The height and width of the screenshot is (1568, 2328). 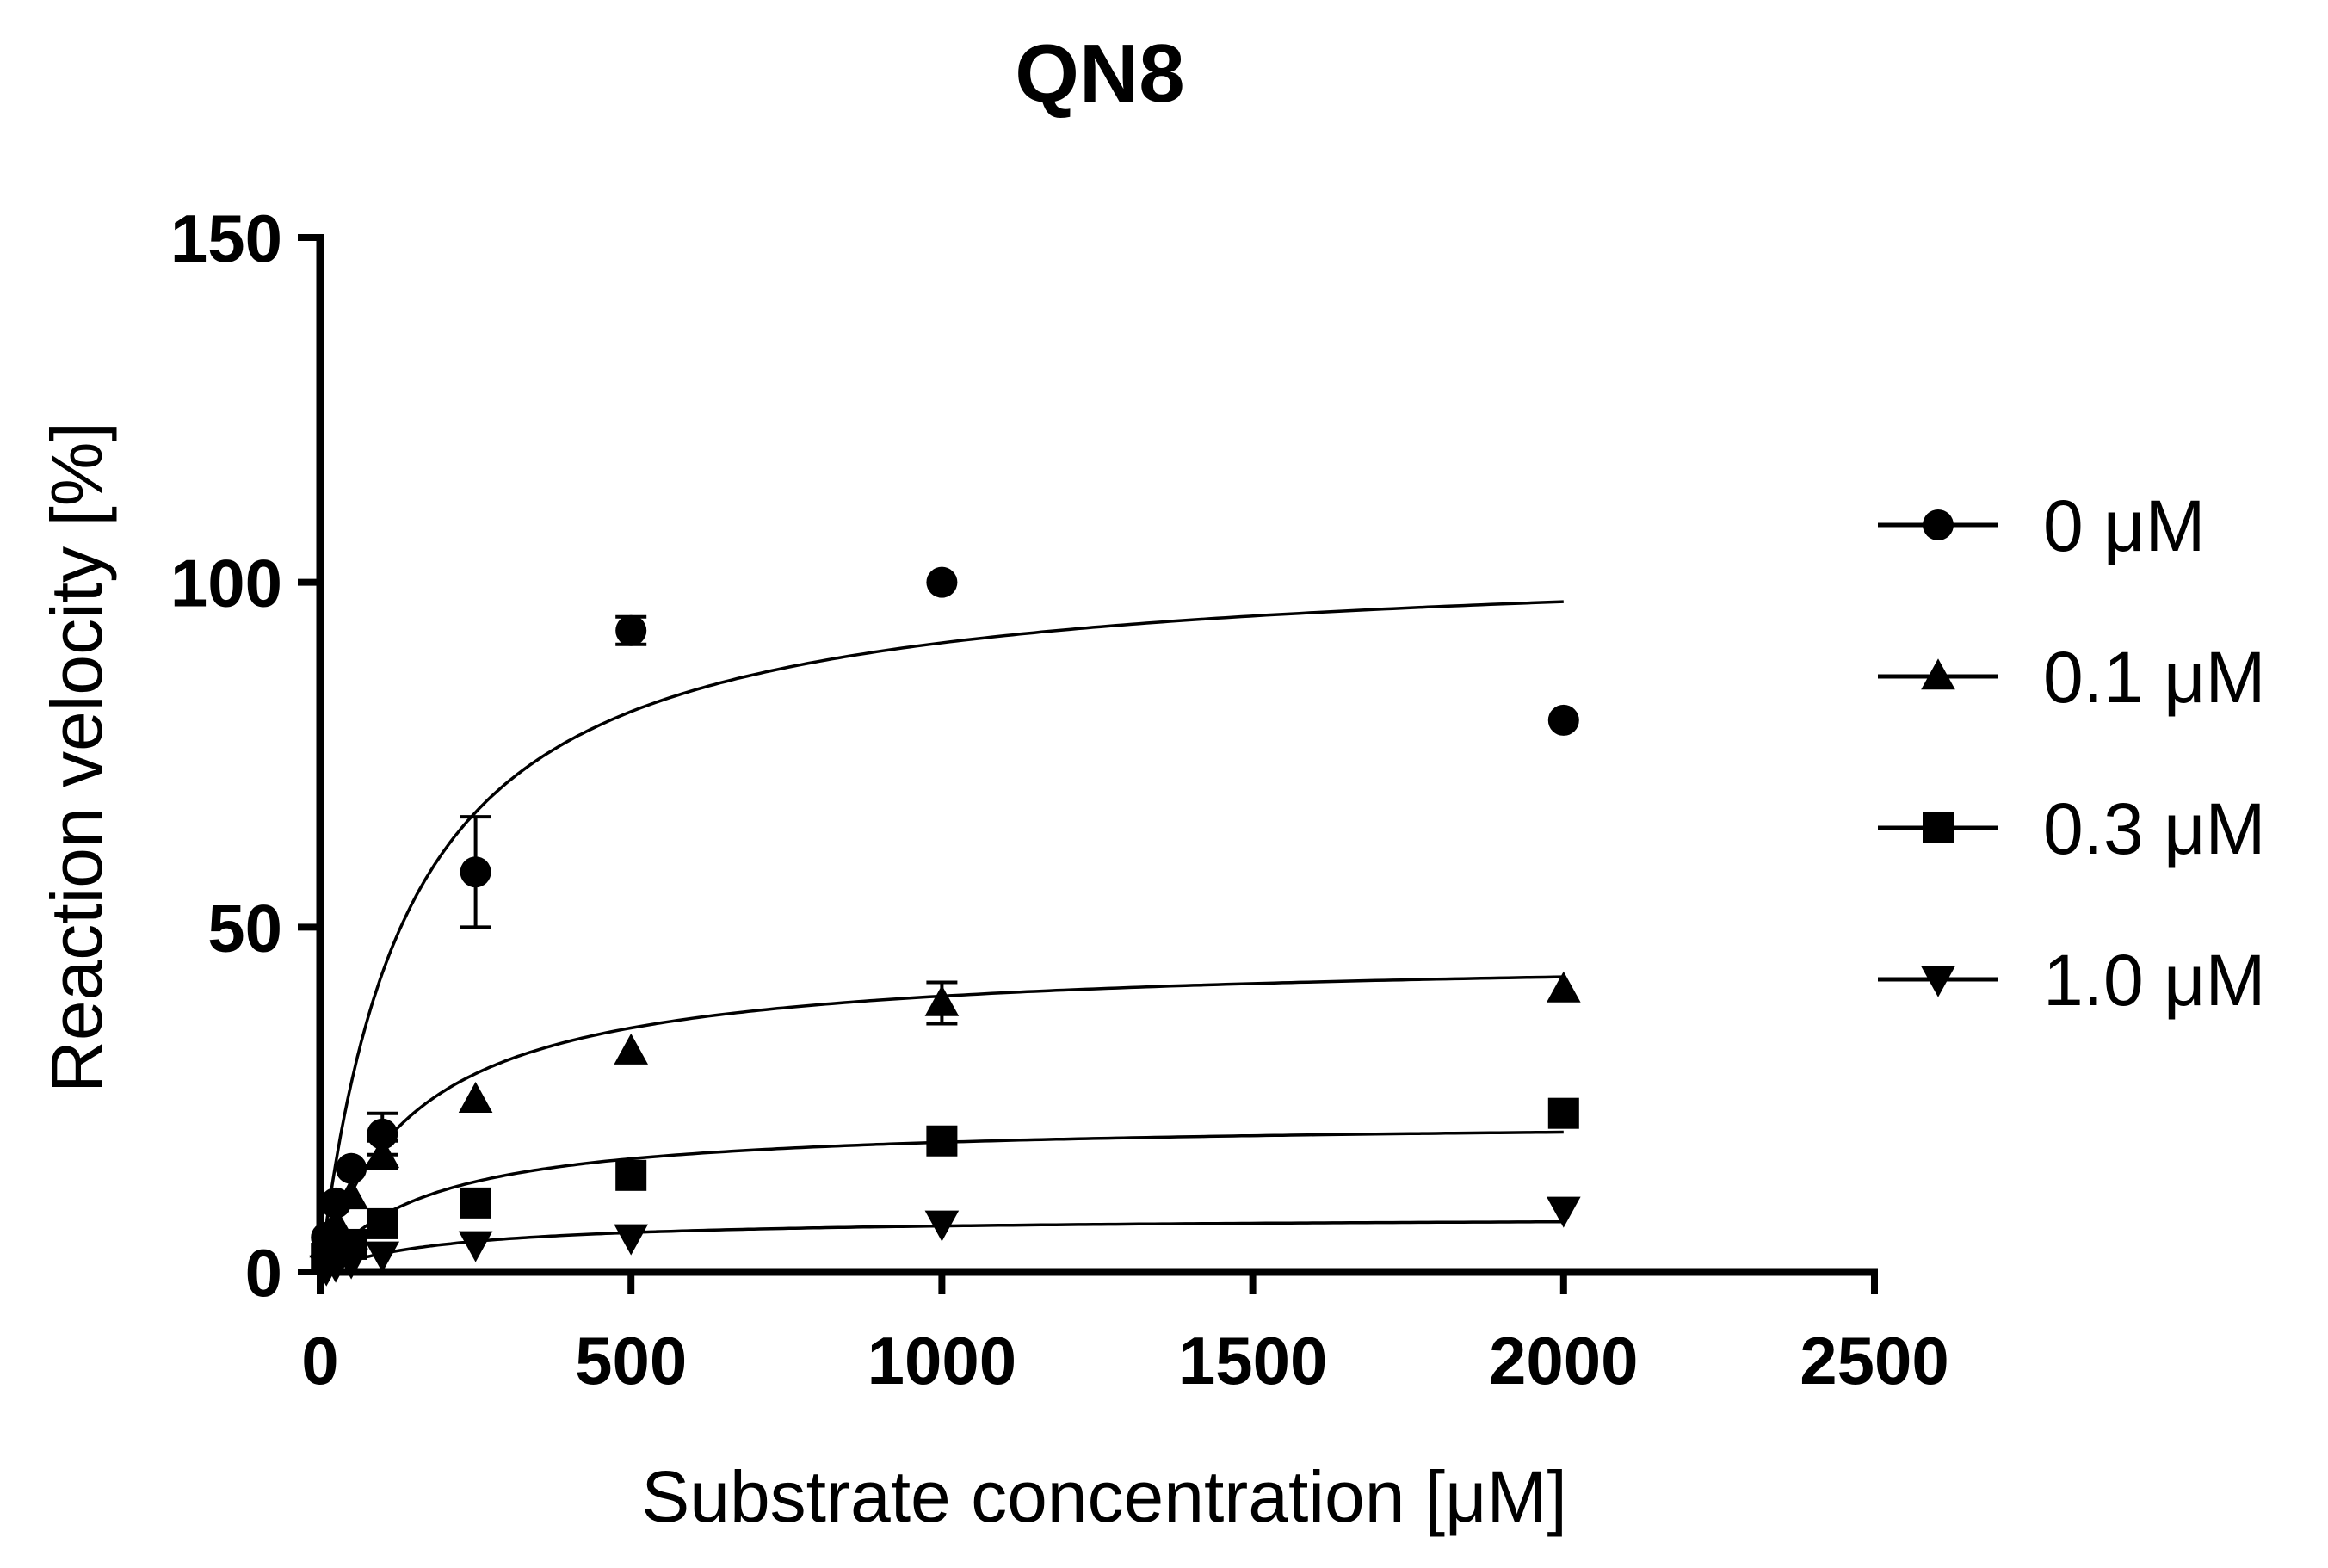 What do you see at coordinates (226, 583) in the screenshot?
I see `y-tick-label: 100` at bounding box center [226, 583].